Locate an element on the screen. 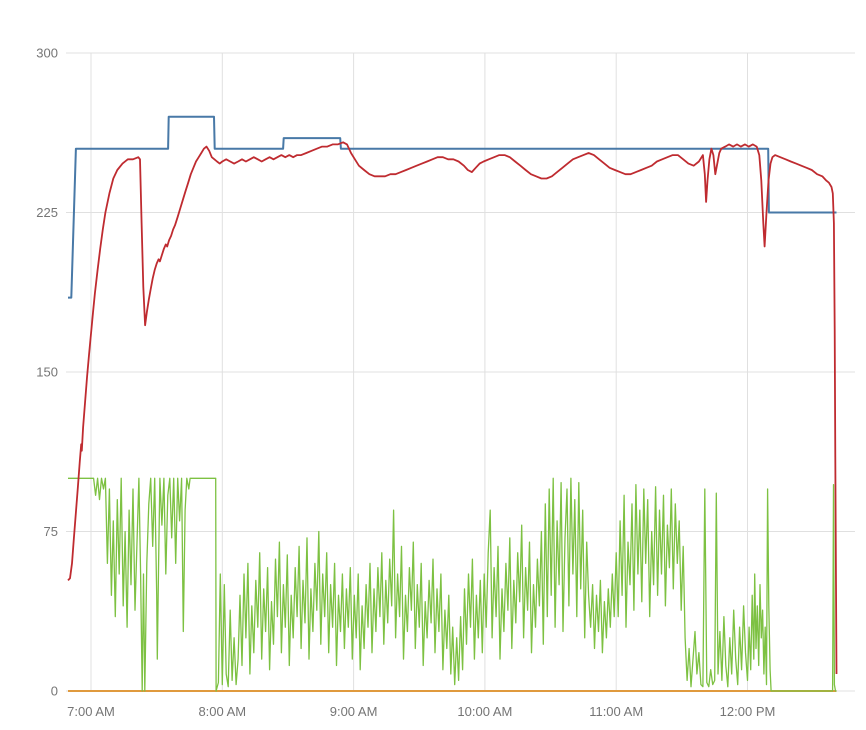 Image resolution: width=866 pixels, height=730 pixels. x-axis-tick-label: 11:00 AM is located at coordinates (616, 711).